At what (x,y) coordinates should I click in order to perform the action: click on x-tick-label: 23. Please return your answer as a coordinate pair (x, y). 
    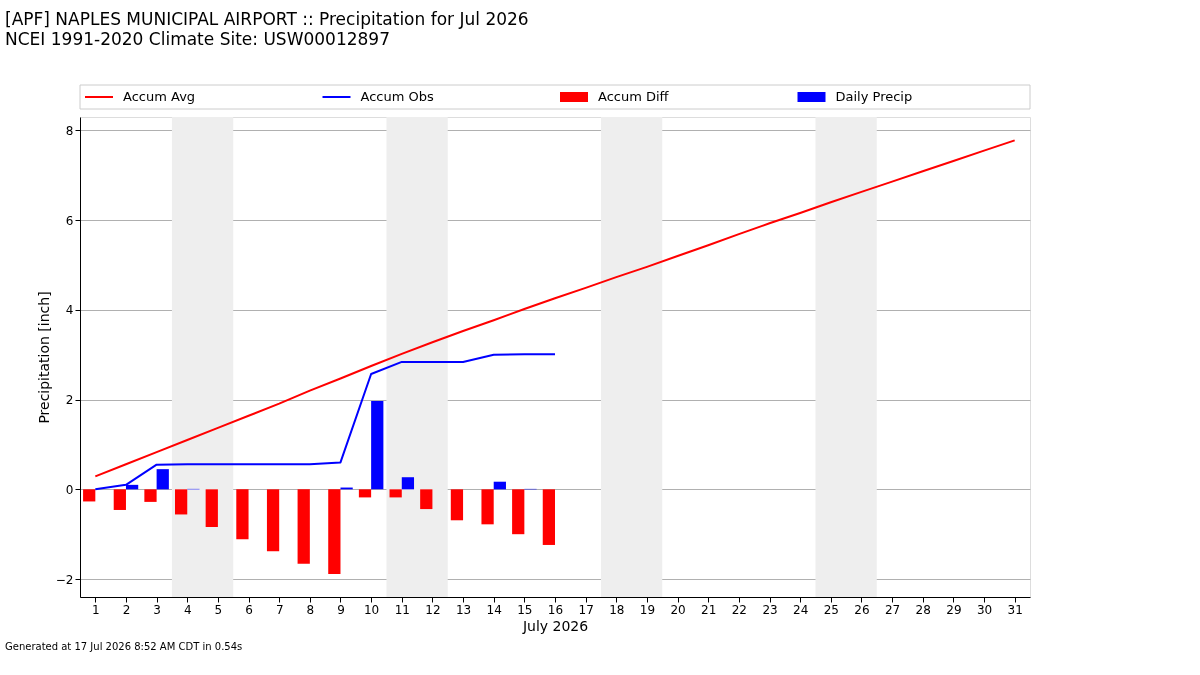
    Looking at the image, I should click on (770, 609).